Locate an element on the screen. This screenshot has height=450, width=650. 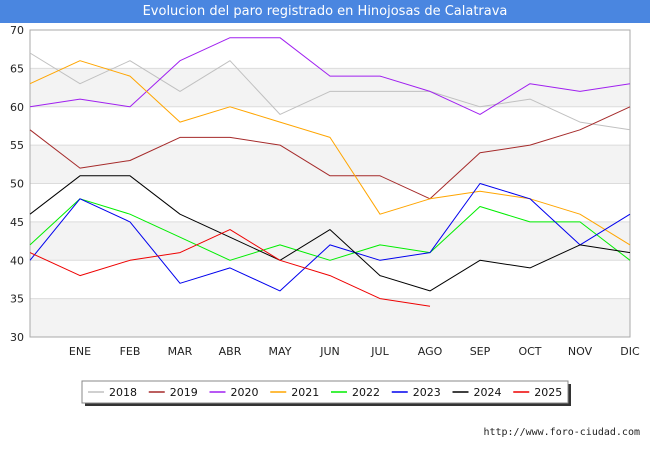
x-tick-label: MAR is located at coordinates (180, 351).